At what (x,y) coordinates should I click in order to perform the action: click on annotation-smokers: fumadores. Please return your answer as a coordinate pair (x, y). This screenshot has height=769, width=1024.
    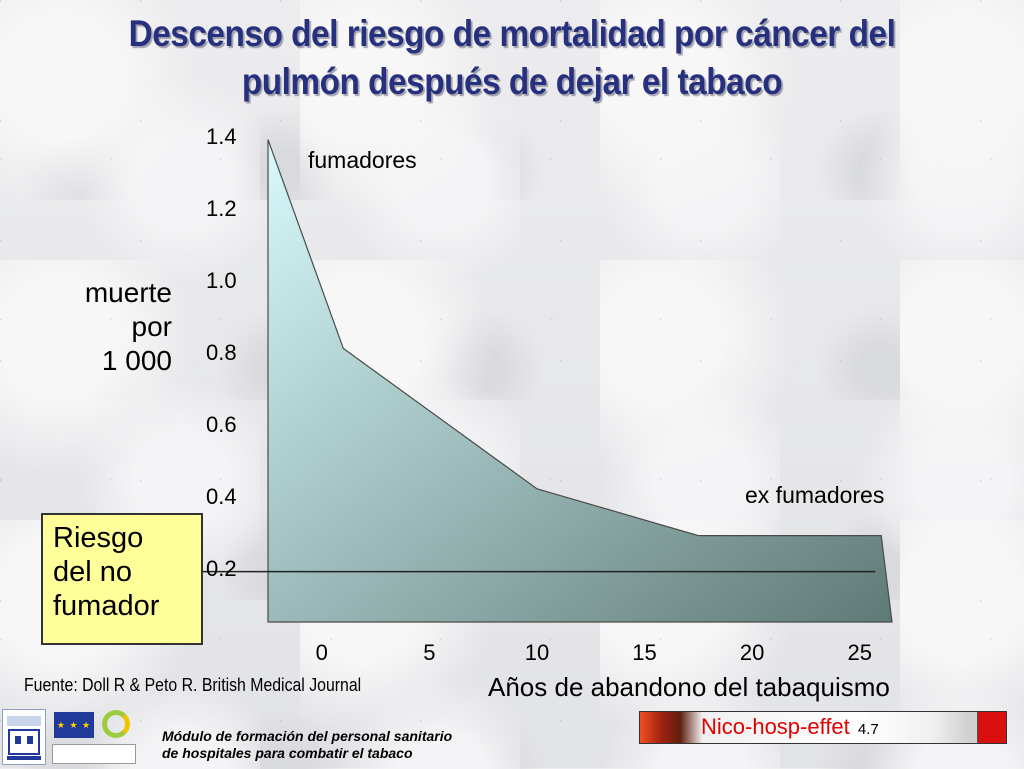
    Looking at the image, I should click on (362, 160).